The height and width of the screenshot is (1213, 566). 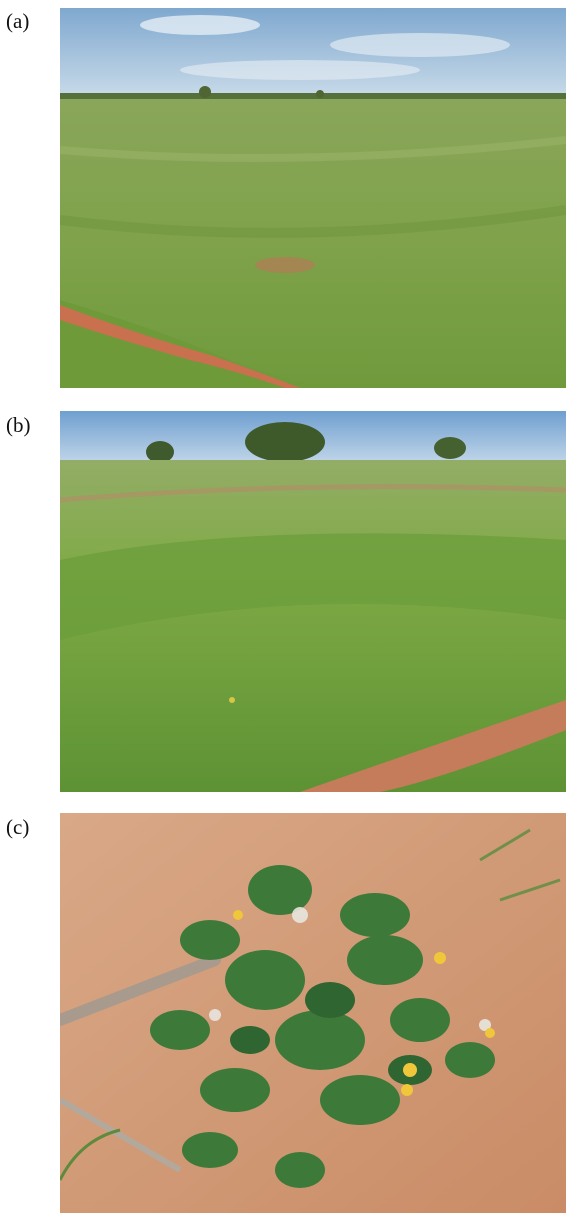 I want to click on panel-label: (a), so click(x=17, y=21).